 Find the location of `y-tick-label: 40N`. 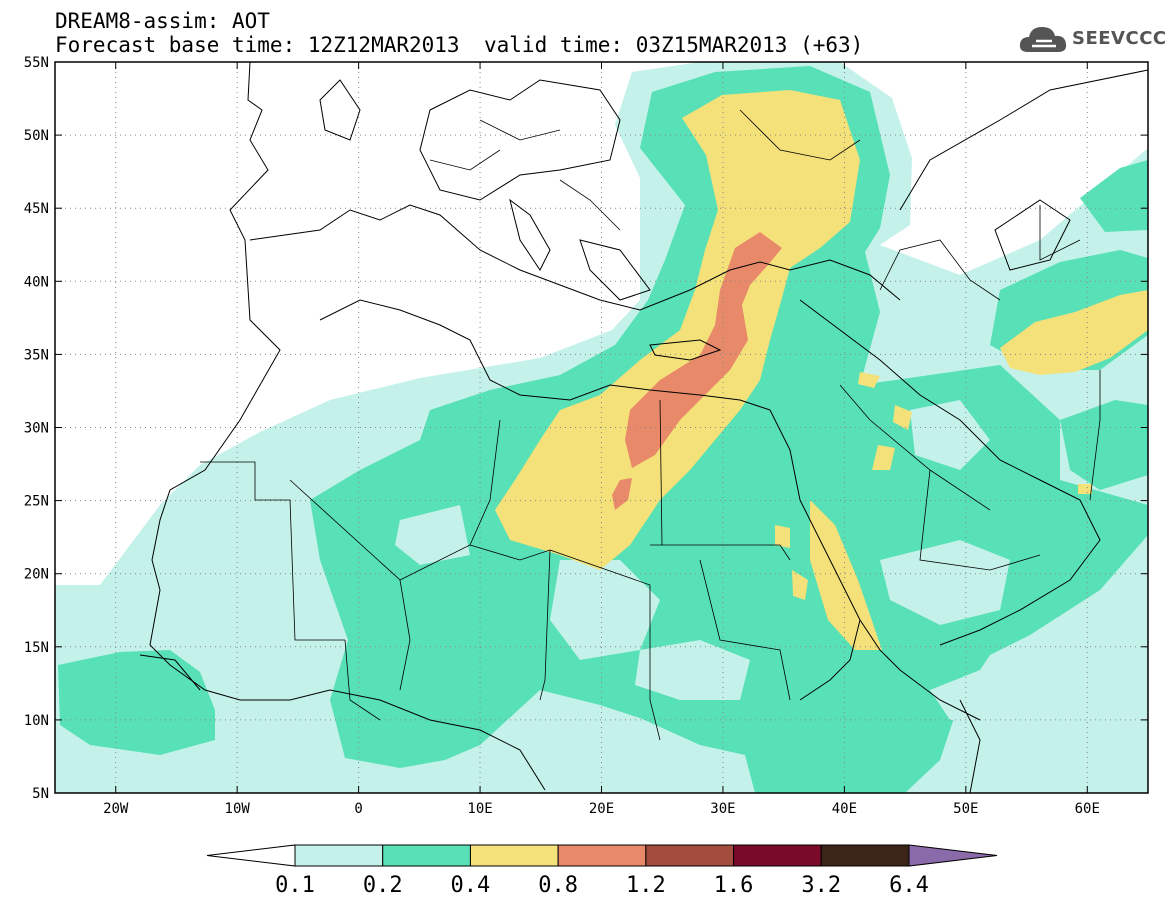

y-tick-label: 40N is located at coordinates (36, 282).